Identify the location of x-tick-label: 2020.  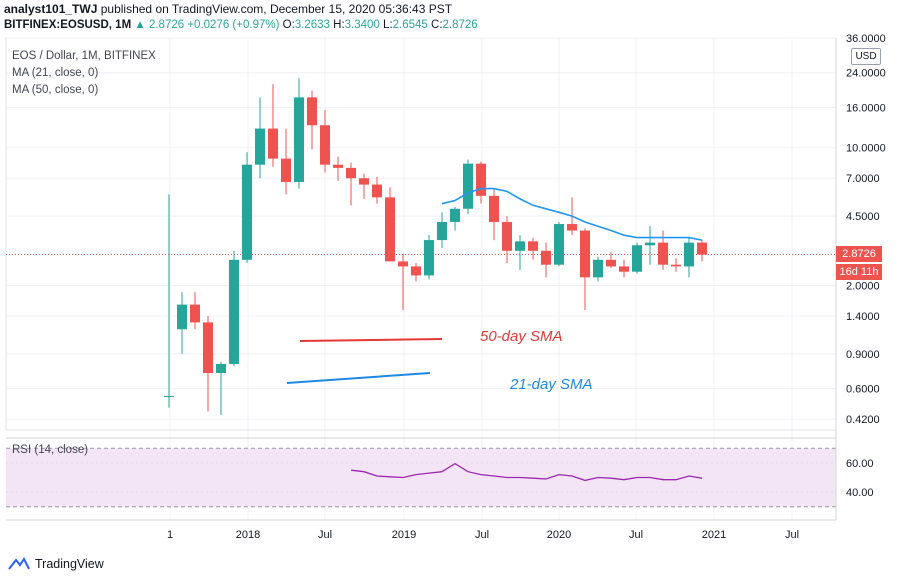
(559, 535).